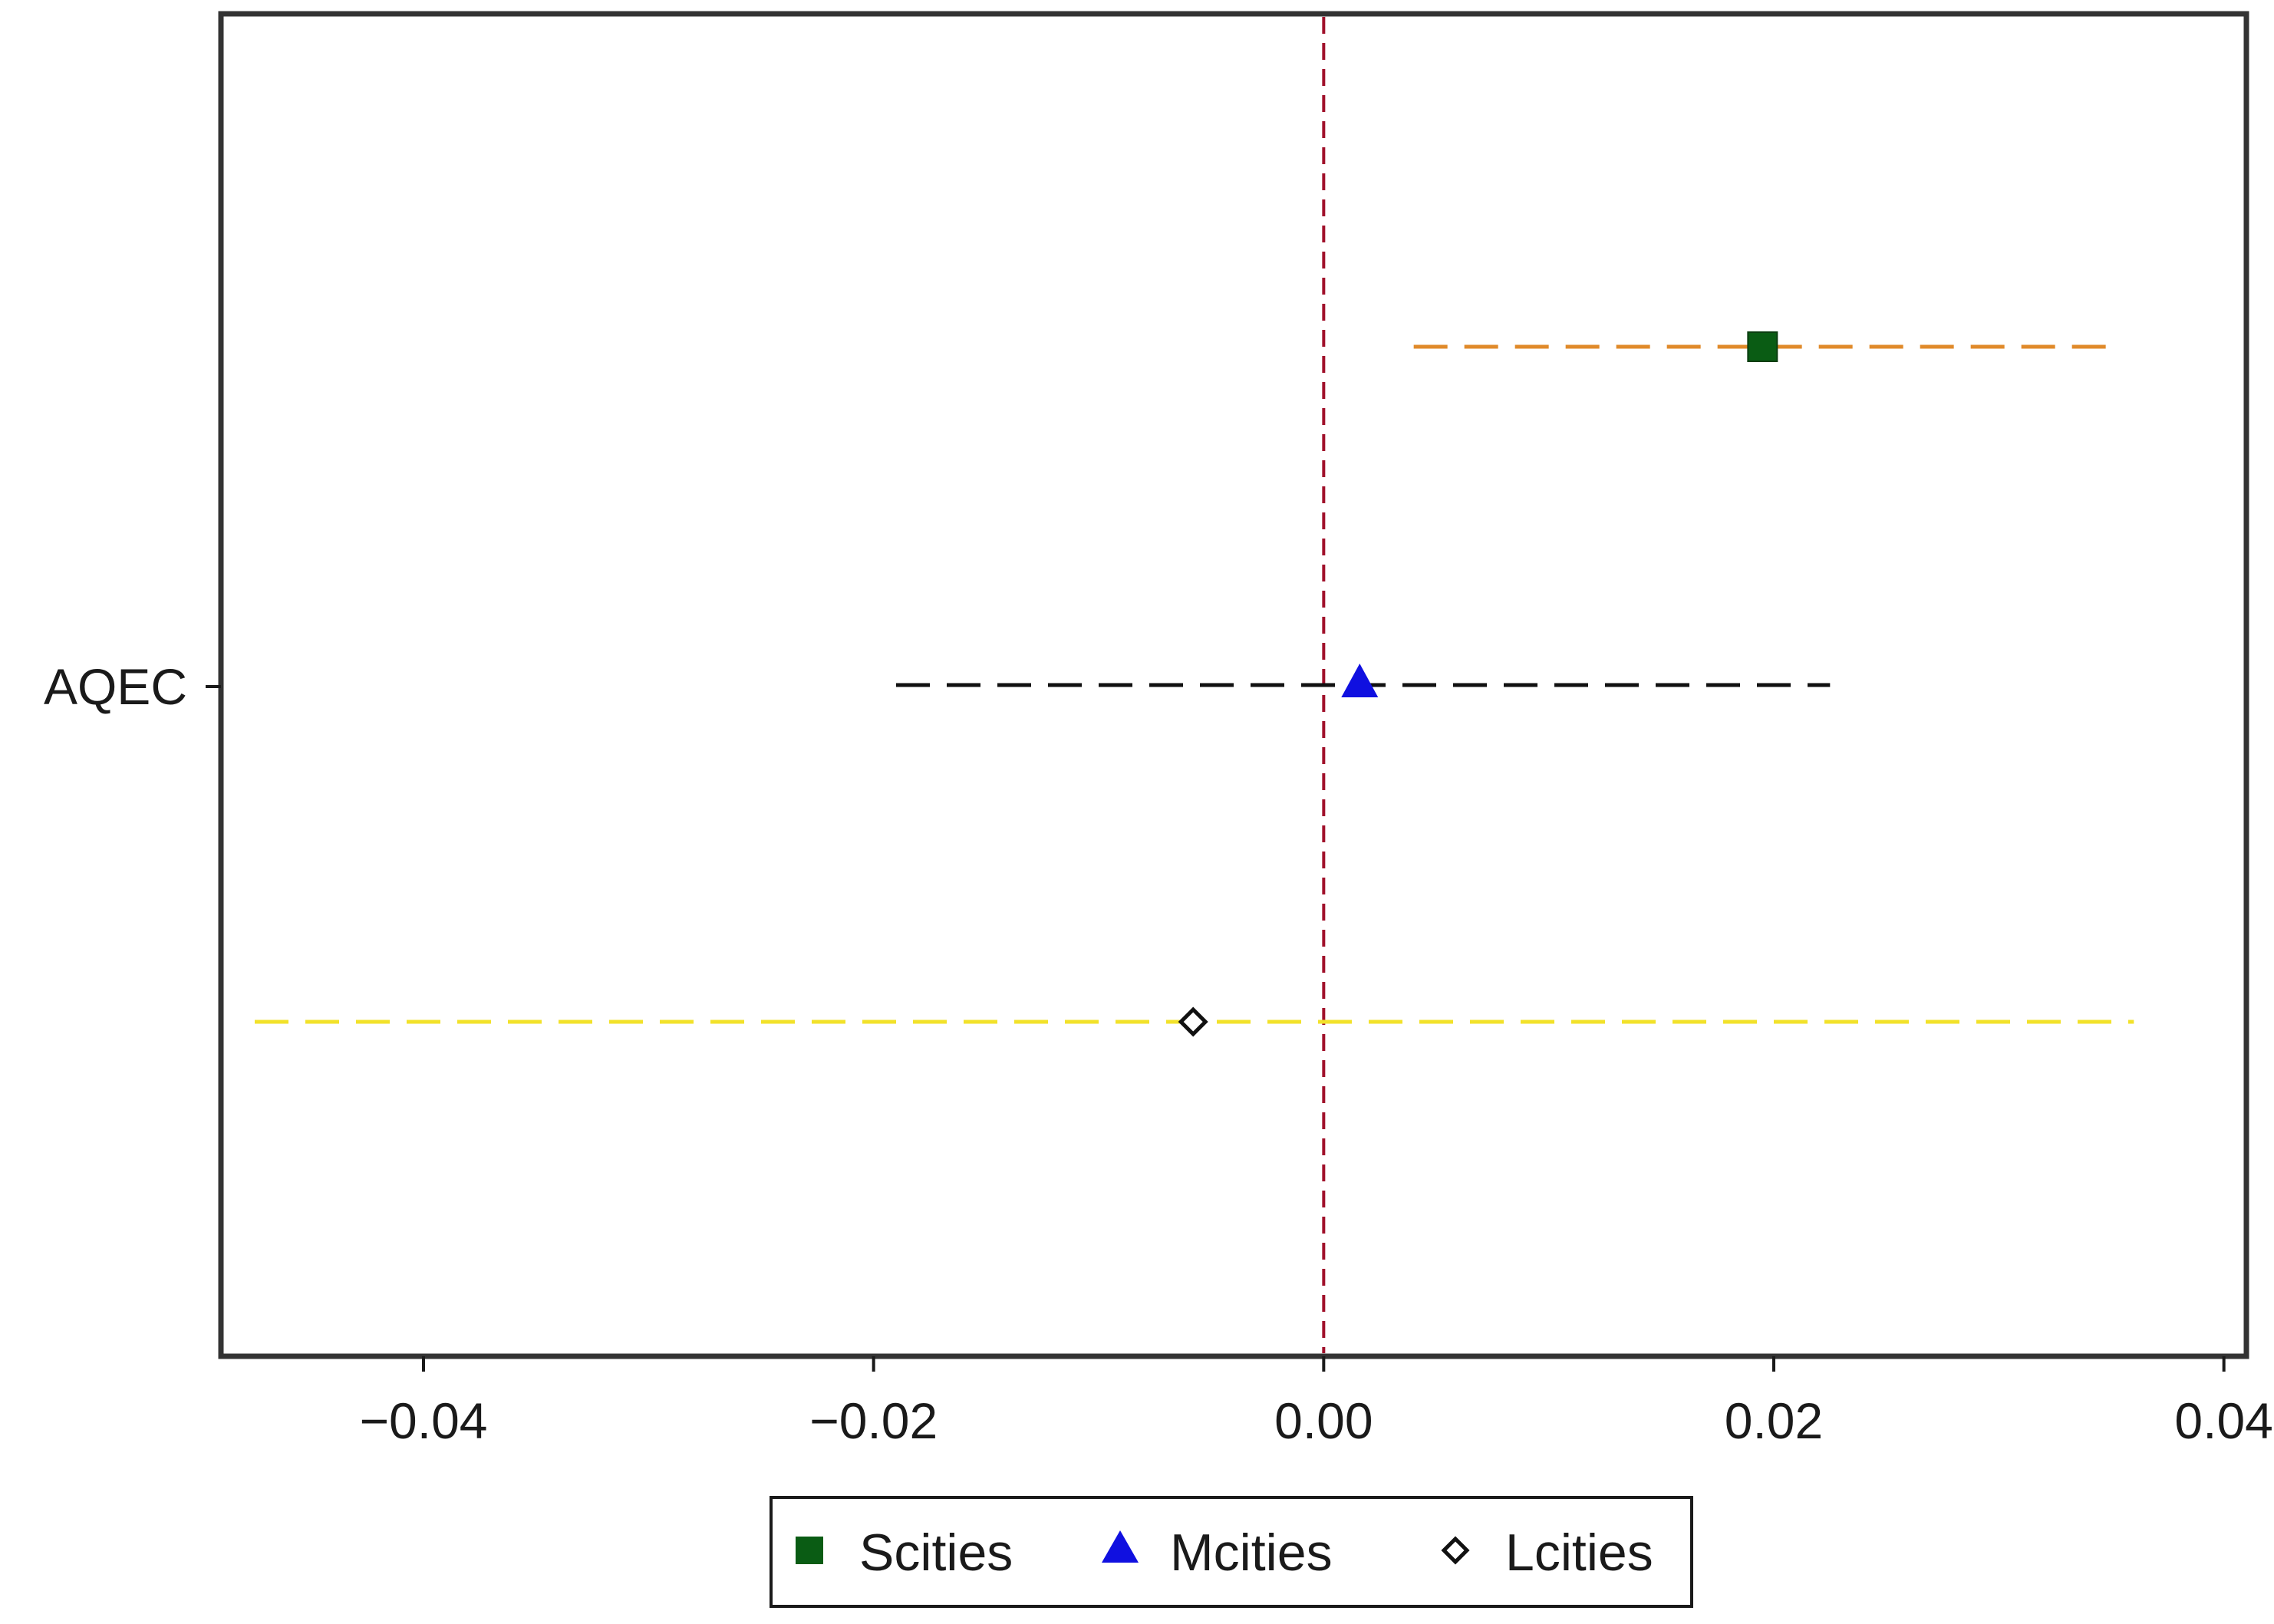  I want to click on legend-label-scities: Scities, so click(936, 1553).